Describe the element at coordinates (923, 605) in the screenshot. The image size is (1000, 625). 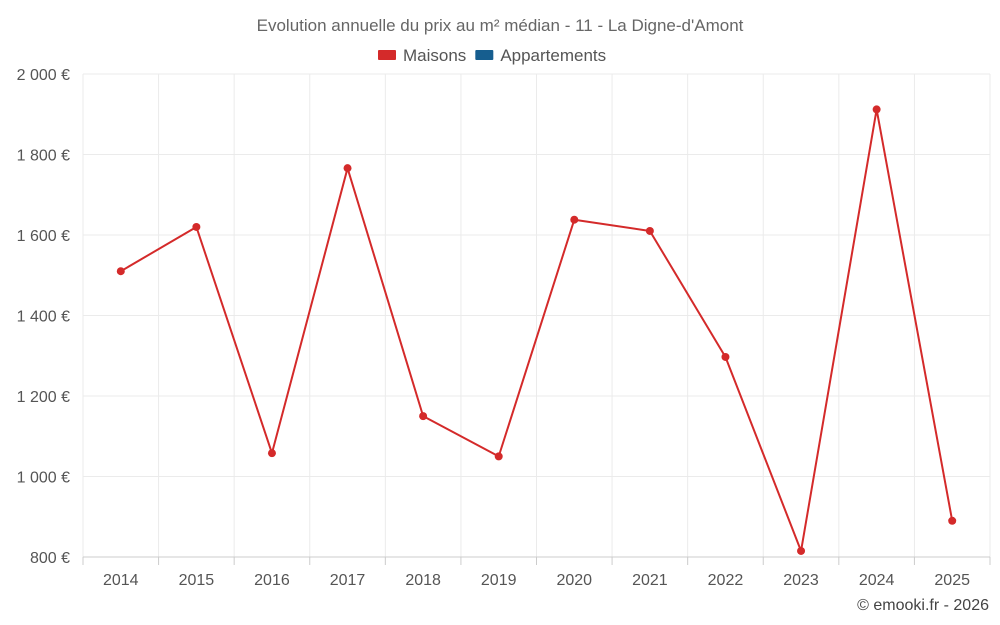
I see `credit-text: © emooki.fr - 2026` at that location.